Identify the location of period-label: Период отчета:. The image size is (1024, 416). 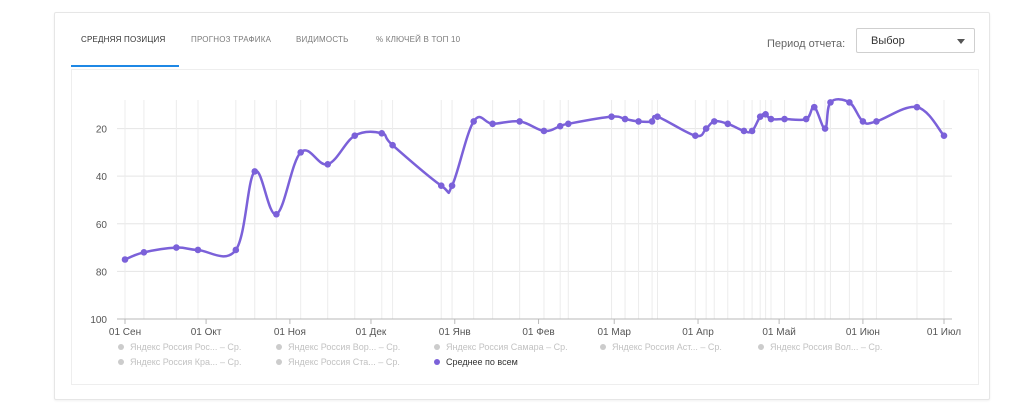
(806, 44).